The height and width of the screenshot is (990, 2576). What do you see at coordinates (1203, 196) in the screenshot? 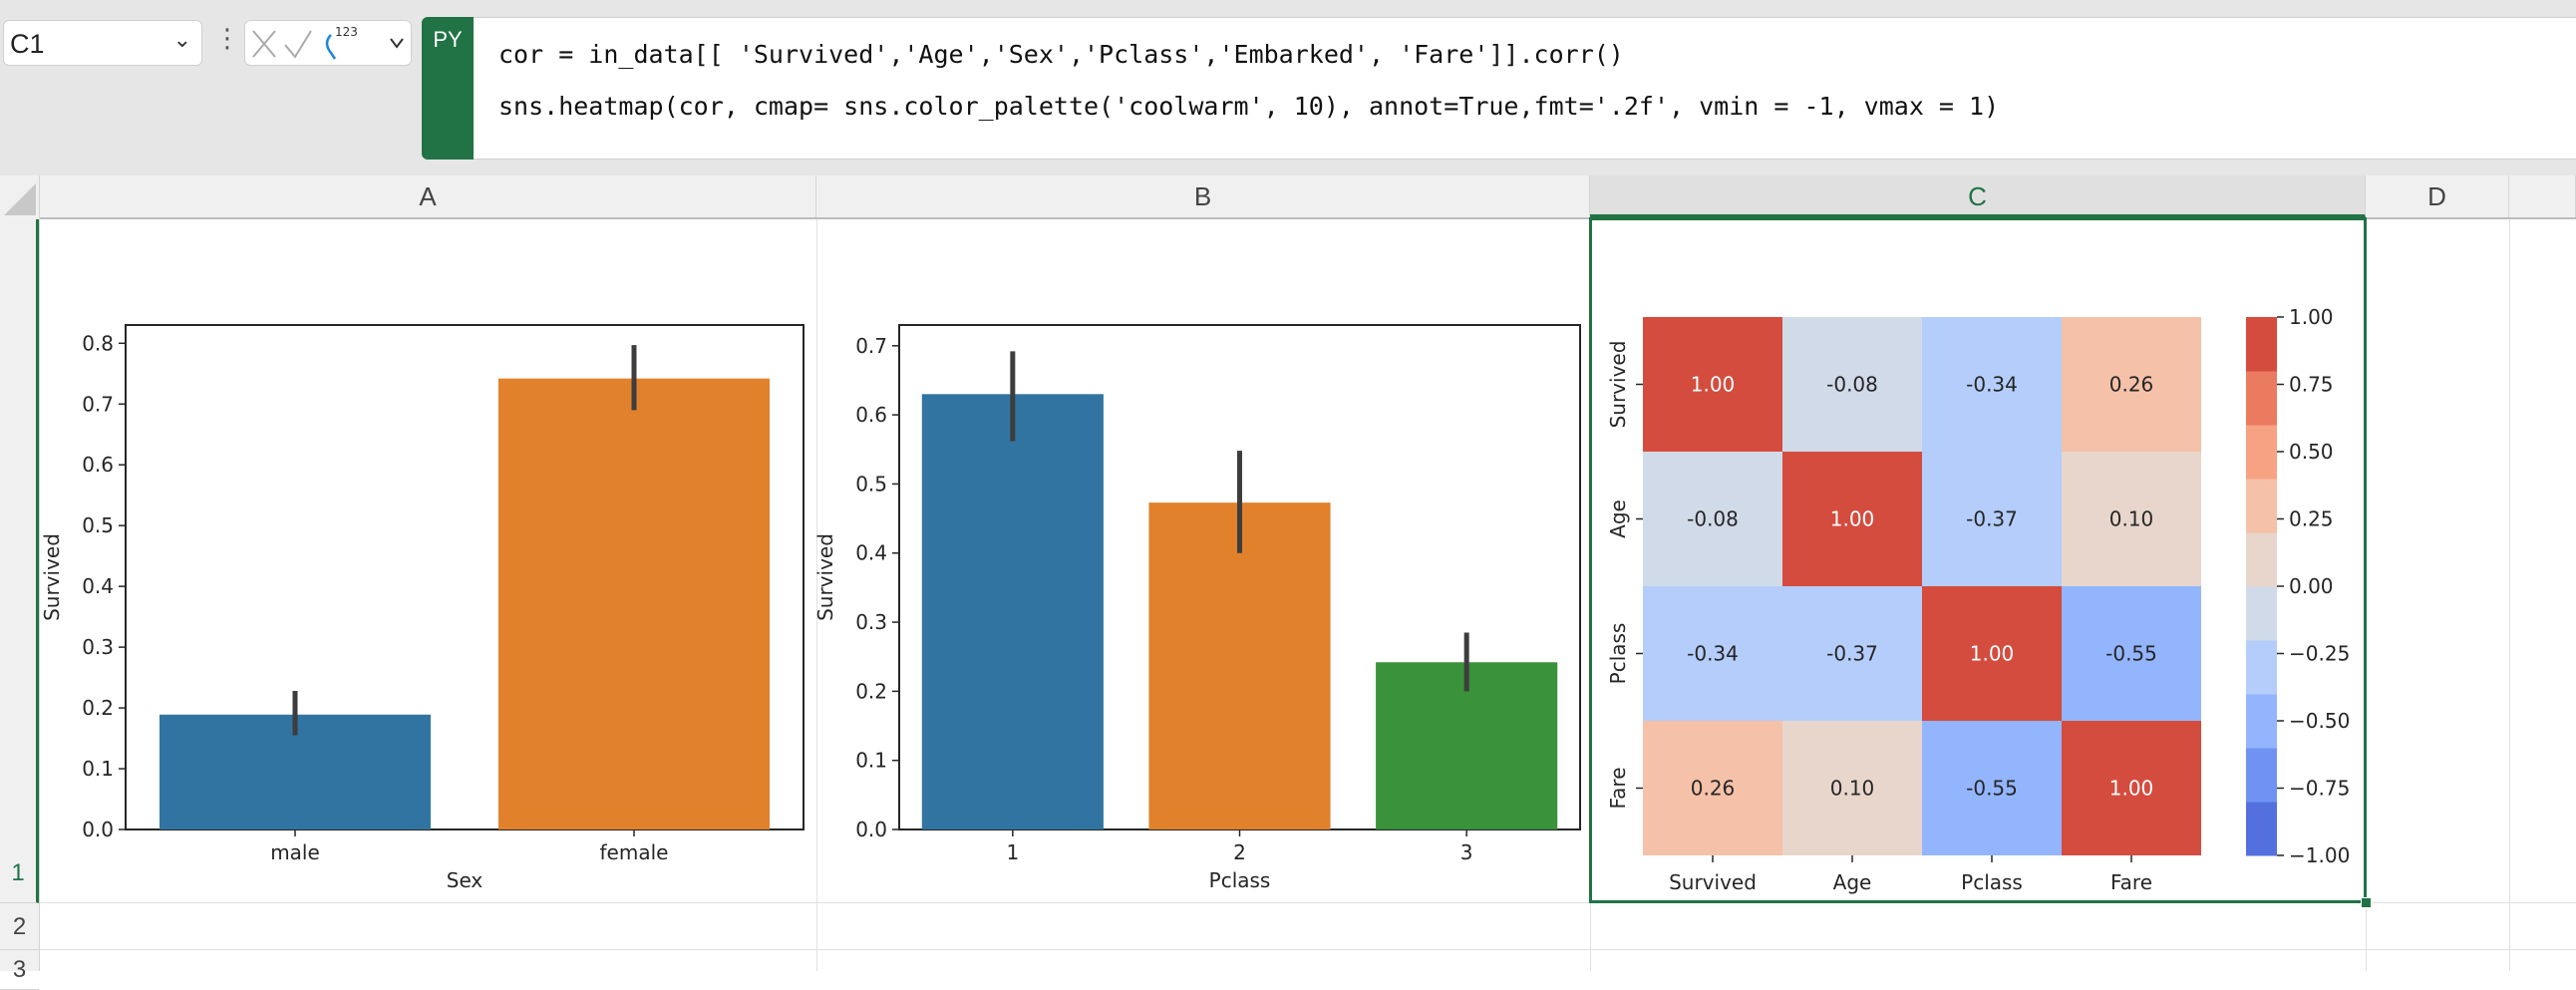
I see `column-header-b: B` at bounding box center [1203, 196].